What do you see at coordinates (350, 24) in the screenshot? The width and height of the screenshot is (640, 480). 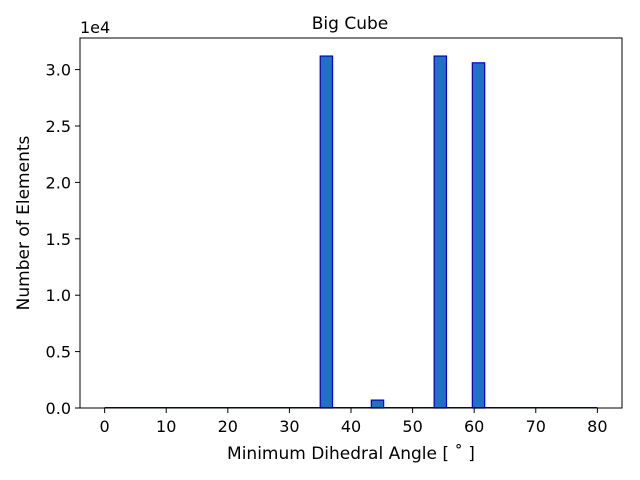 I see `chart-title: Big Cube` at bounding box center [350, 24].